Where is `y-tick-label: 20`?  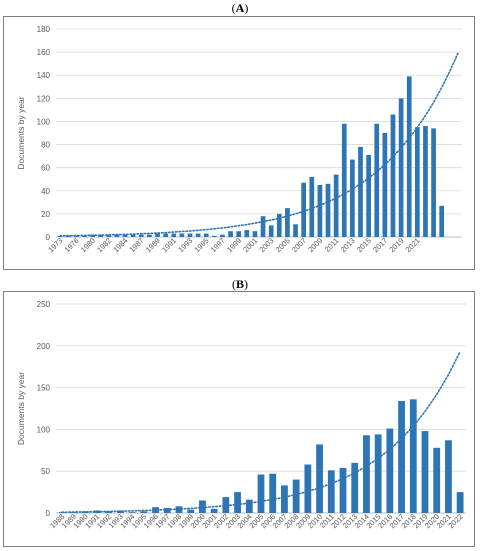 y-tick-label: 20 is located at coordinates (45, 214).